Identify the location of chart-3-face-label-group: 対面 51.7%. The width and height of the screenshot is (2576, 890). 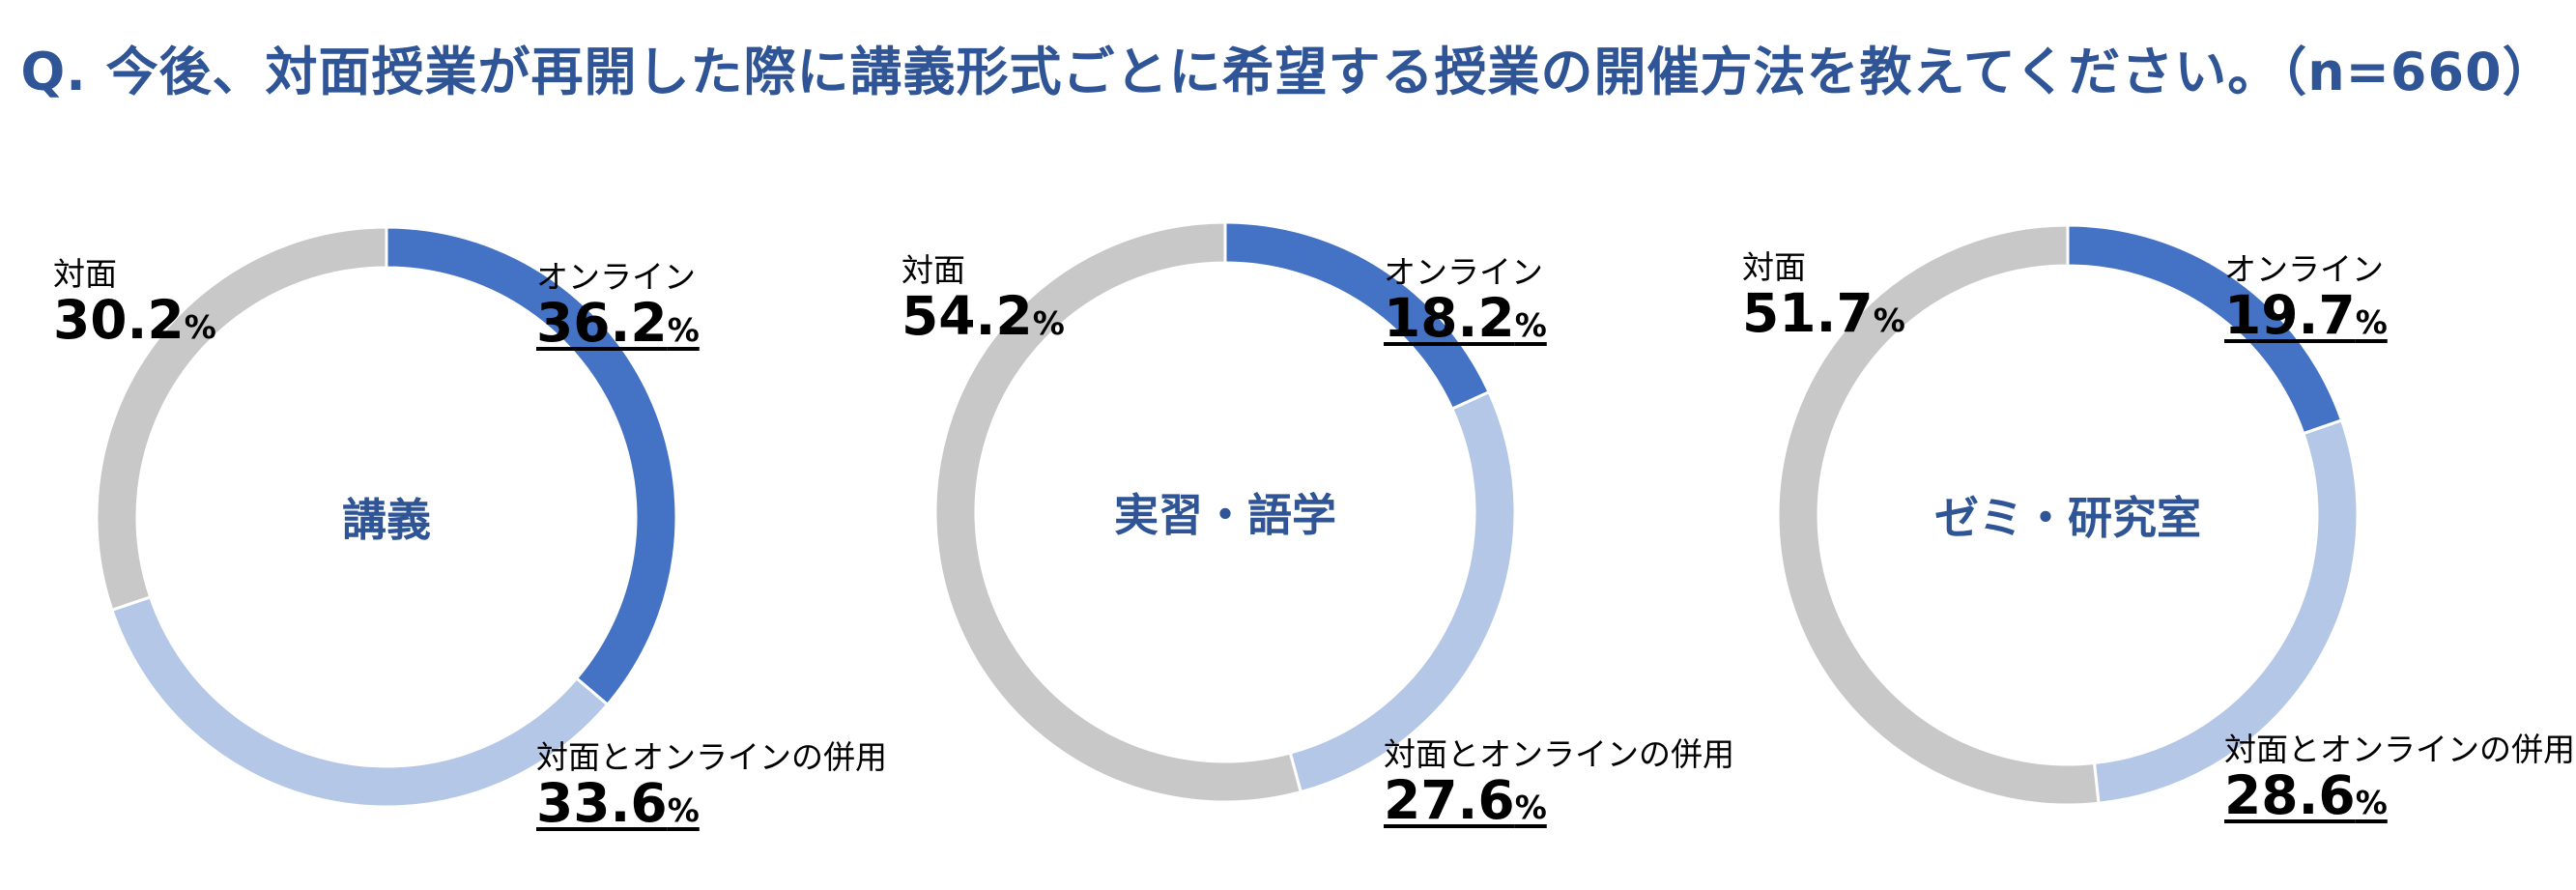
(1824, 295).